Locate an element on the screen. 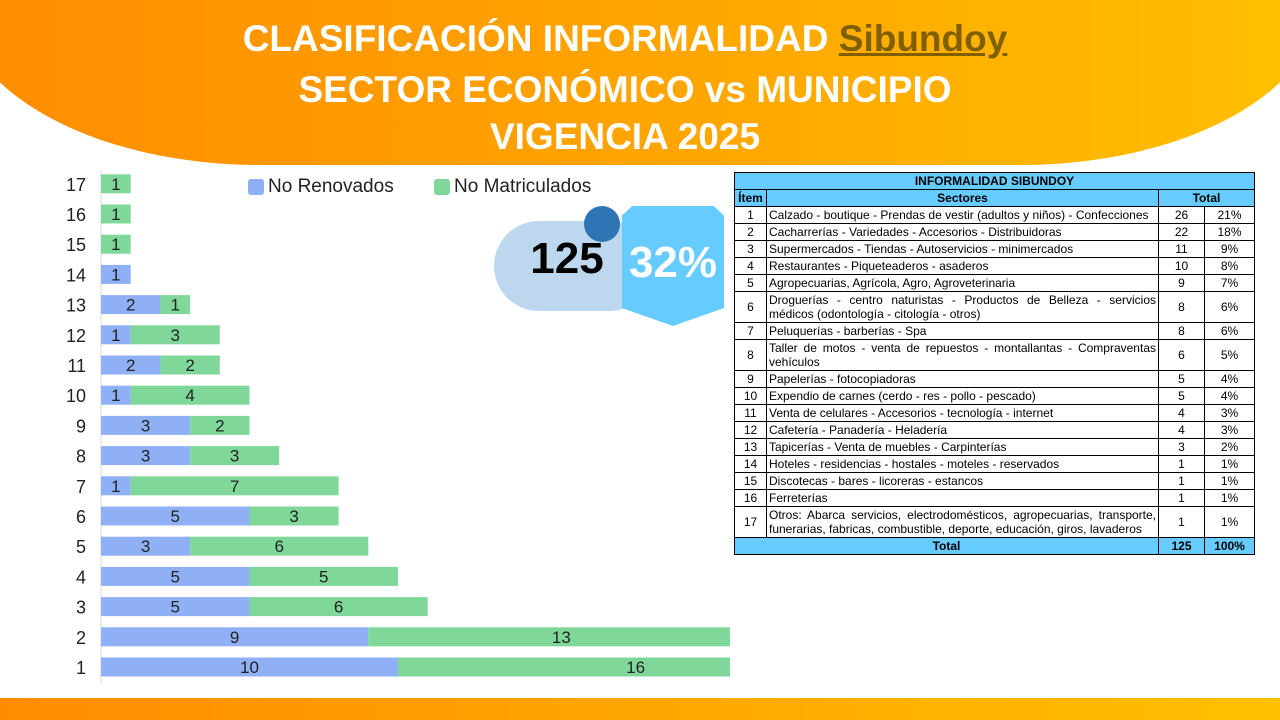  table-cell-item: 10 is located at coordinates (750, 396).